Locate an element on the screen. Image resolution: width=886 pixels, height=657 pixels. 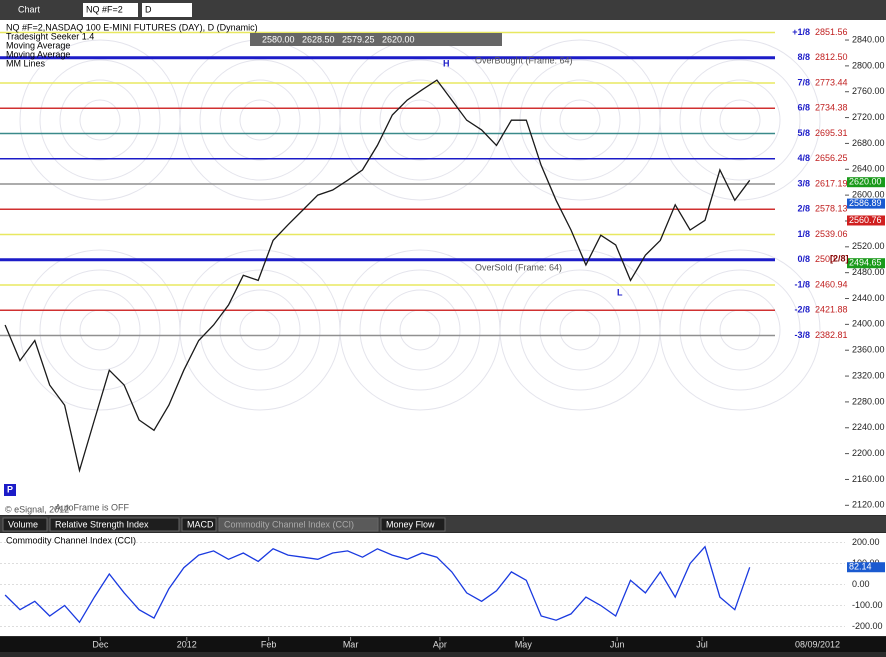
mm-value: 2812.50 is located at coordinates (831, 57).